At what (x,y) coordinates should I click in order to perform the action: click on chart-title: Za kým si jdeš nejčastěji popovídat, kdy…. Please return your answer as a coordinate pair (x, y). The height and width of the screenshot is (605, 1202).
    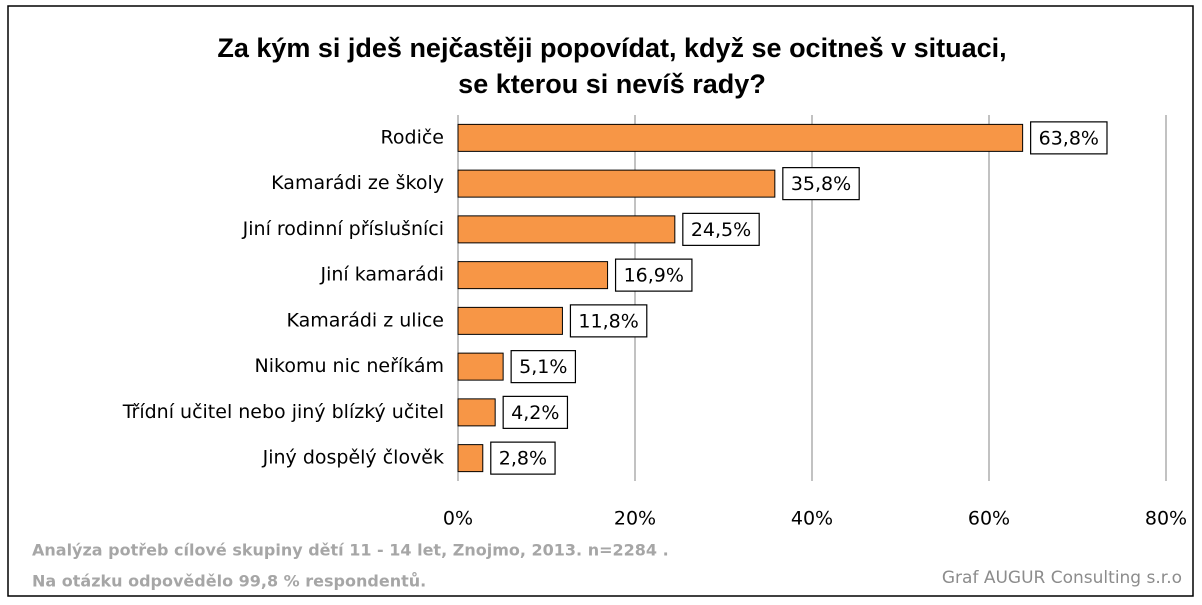
    Looking at the image, I should click on (611, 48).